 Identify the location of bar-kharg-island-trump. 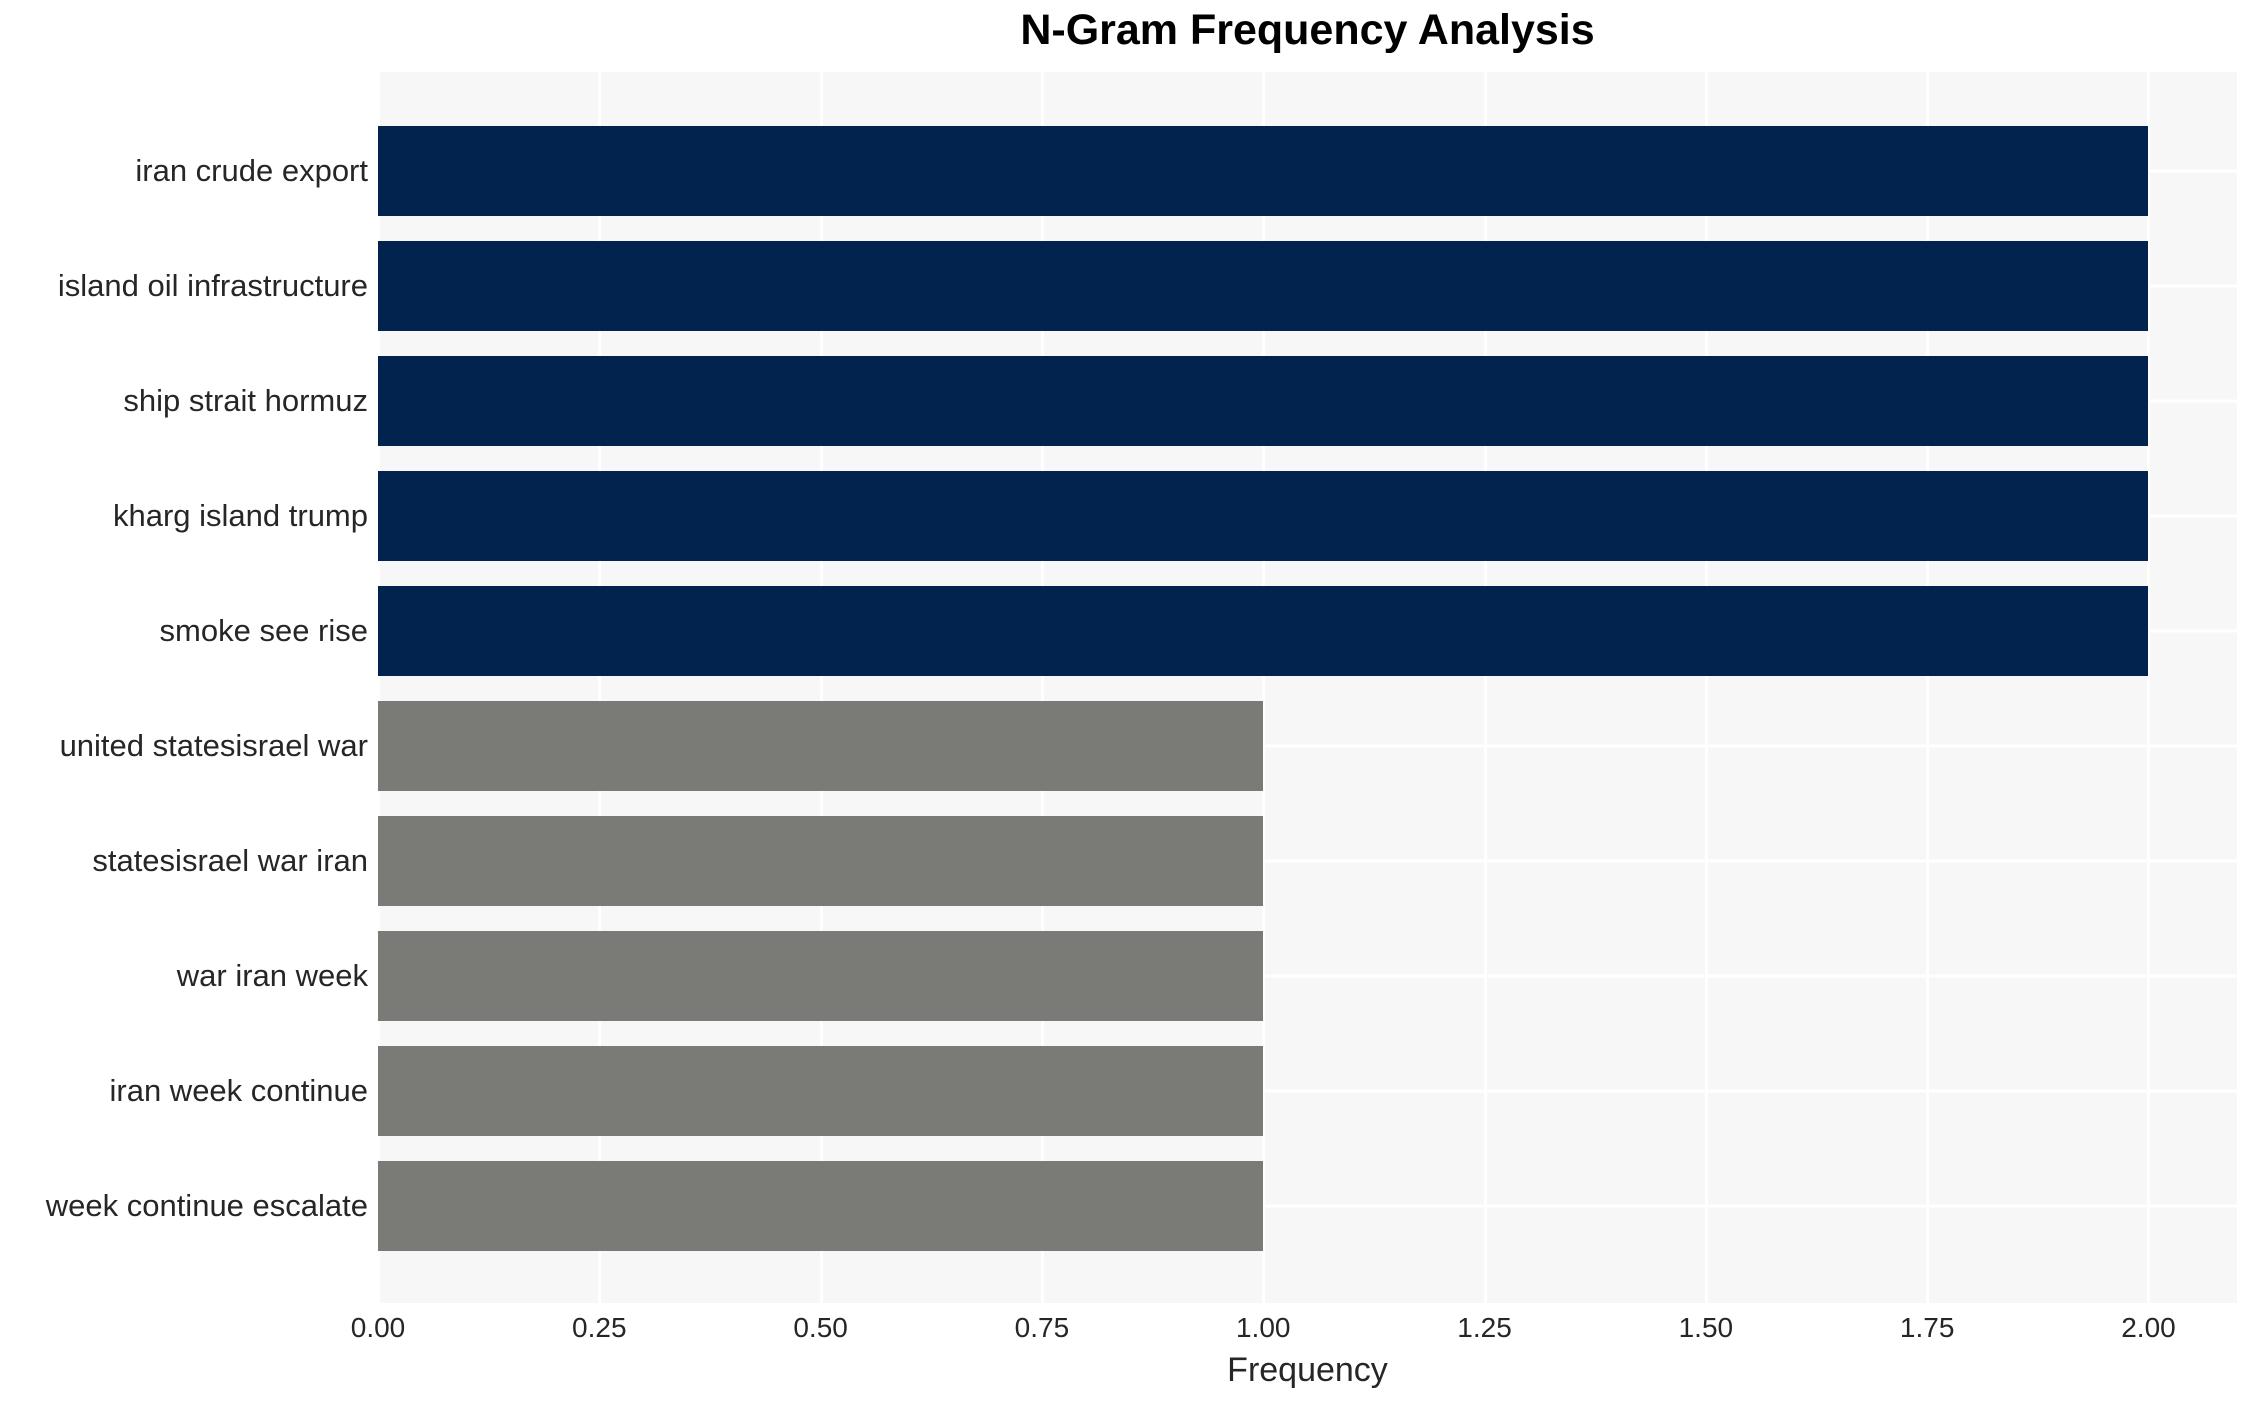
(1263, 516).